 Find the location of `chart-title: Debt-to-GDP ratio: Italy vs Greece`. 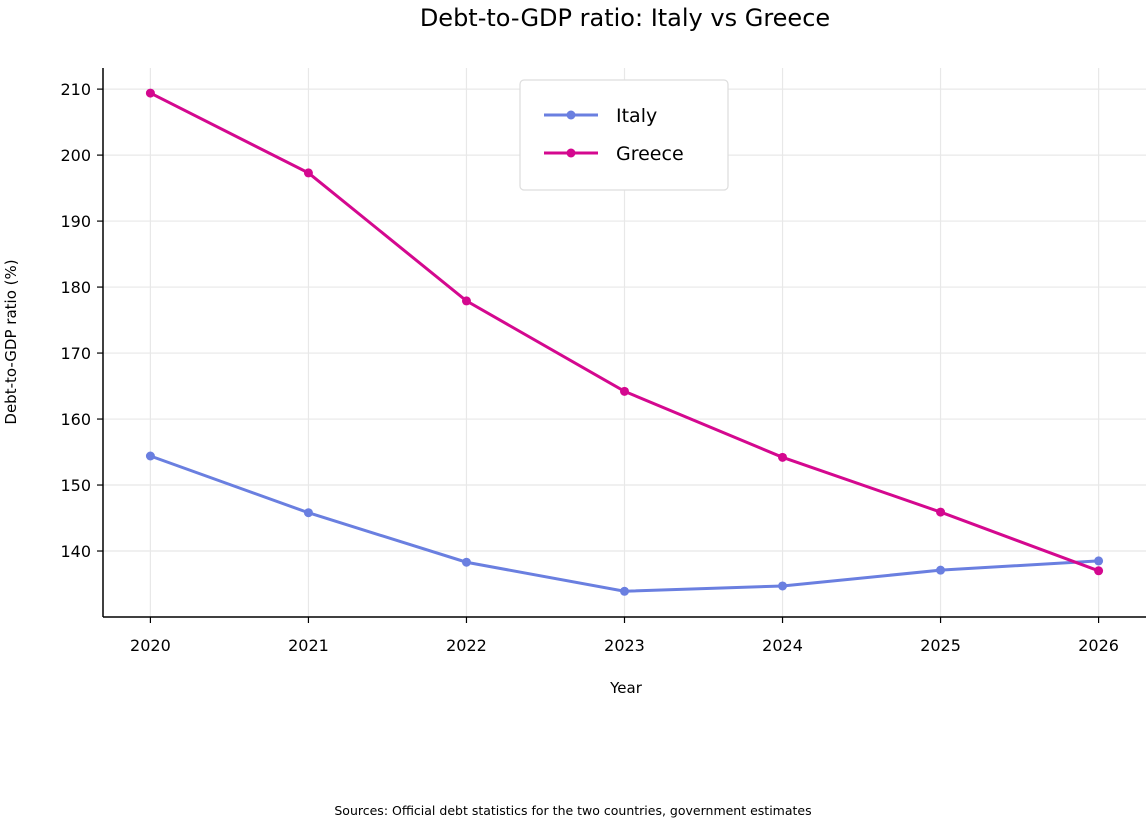

chart-title: Debt-to-GDP ratio: Italy vs Greece is located at coordinates (625, 18).